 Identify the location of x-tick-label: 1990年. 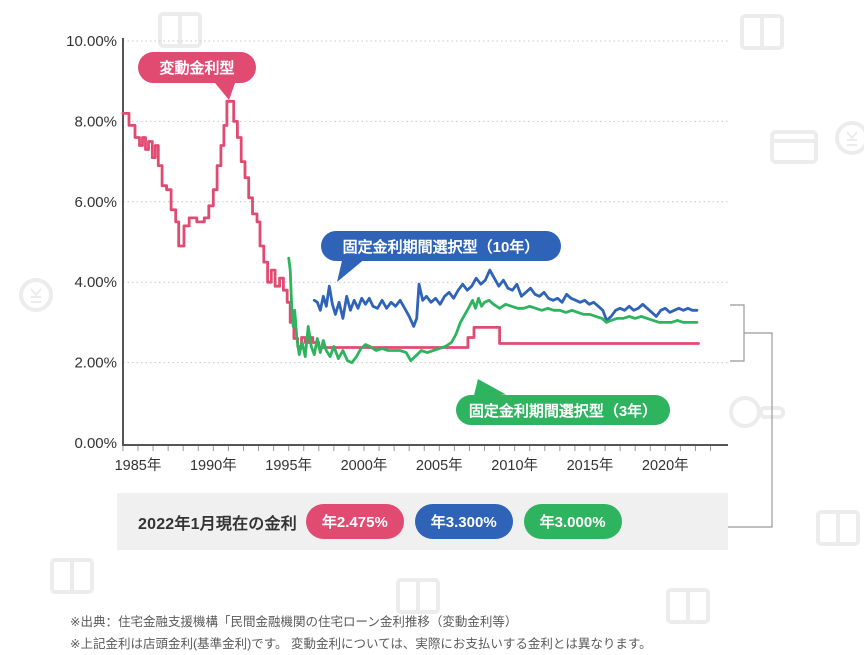
(213, 465).